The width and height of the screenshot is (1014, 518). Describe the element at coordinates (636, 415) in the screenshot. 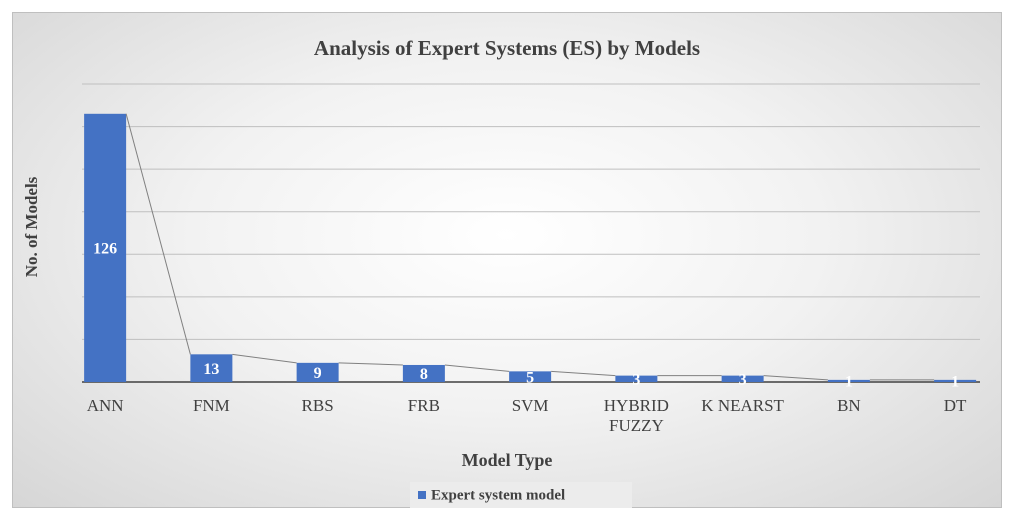

I see `x-tick-label: HYBRID FUZZY` at that location.